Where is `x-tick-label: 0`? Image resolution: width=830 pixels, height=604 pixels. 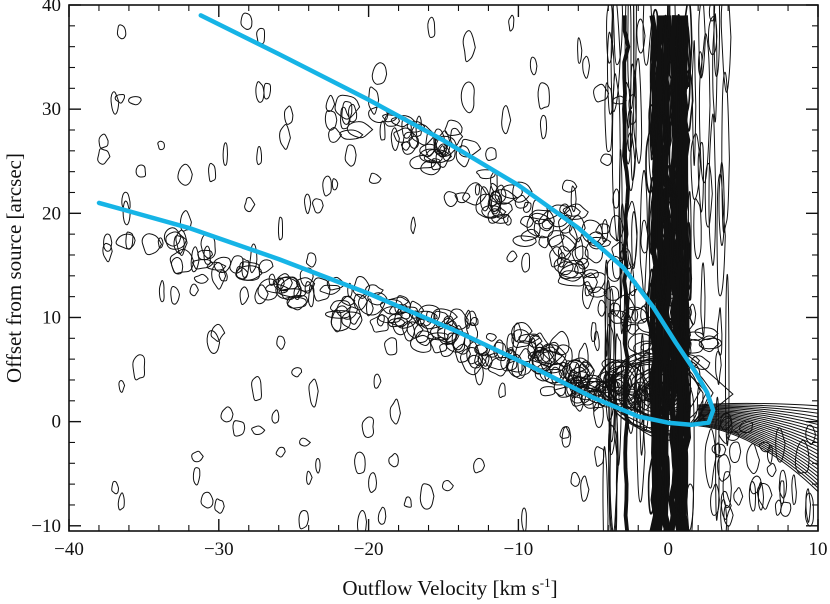 x-tick-label: 0 is located at coordinates (668, 549).